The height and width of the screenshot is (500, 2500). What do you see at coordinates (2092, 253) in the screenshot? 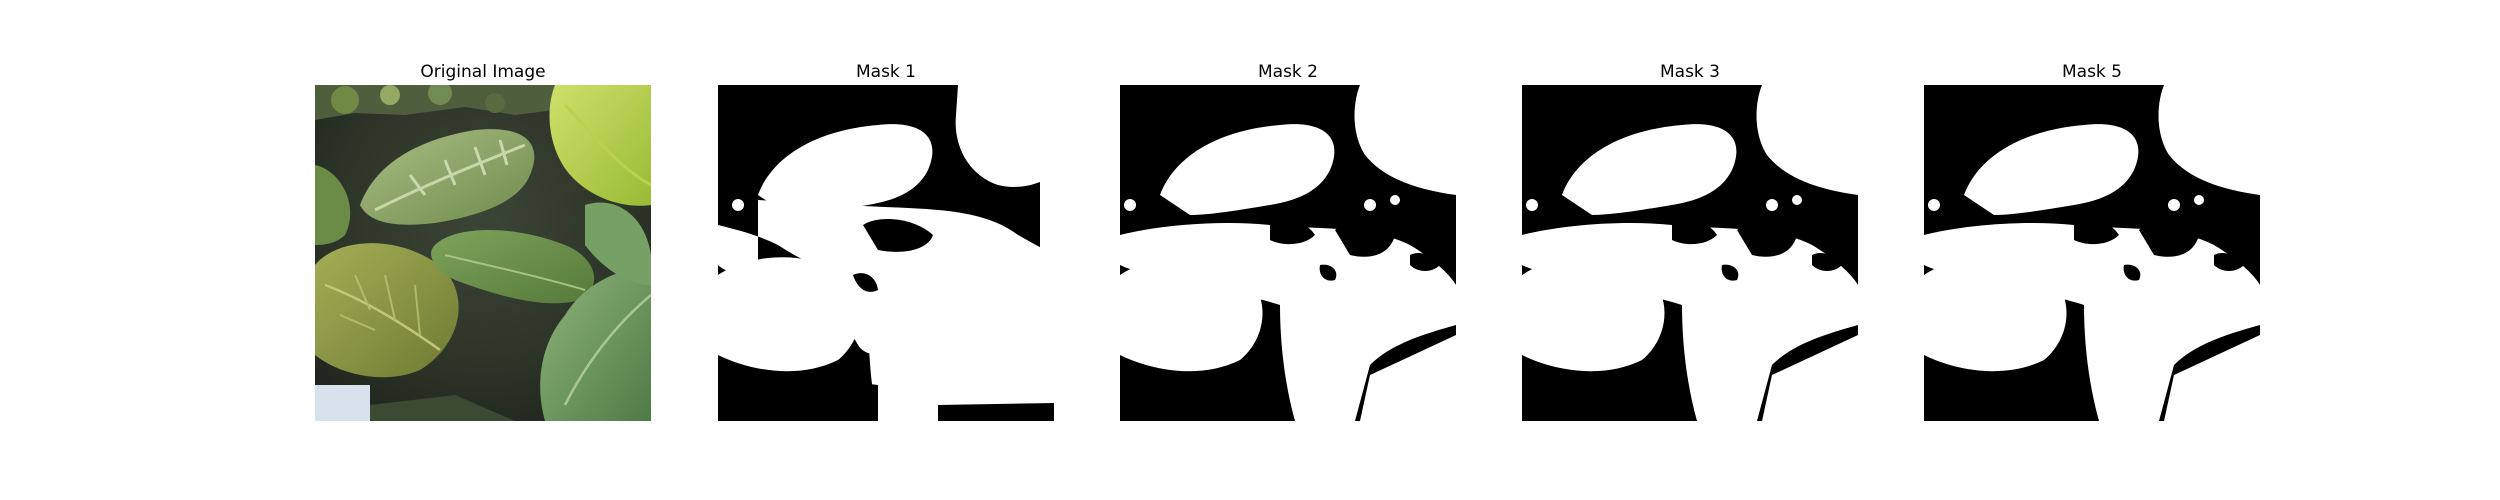
I see `mask-5-image` at bounding box center [2092, 253].